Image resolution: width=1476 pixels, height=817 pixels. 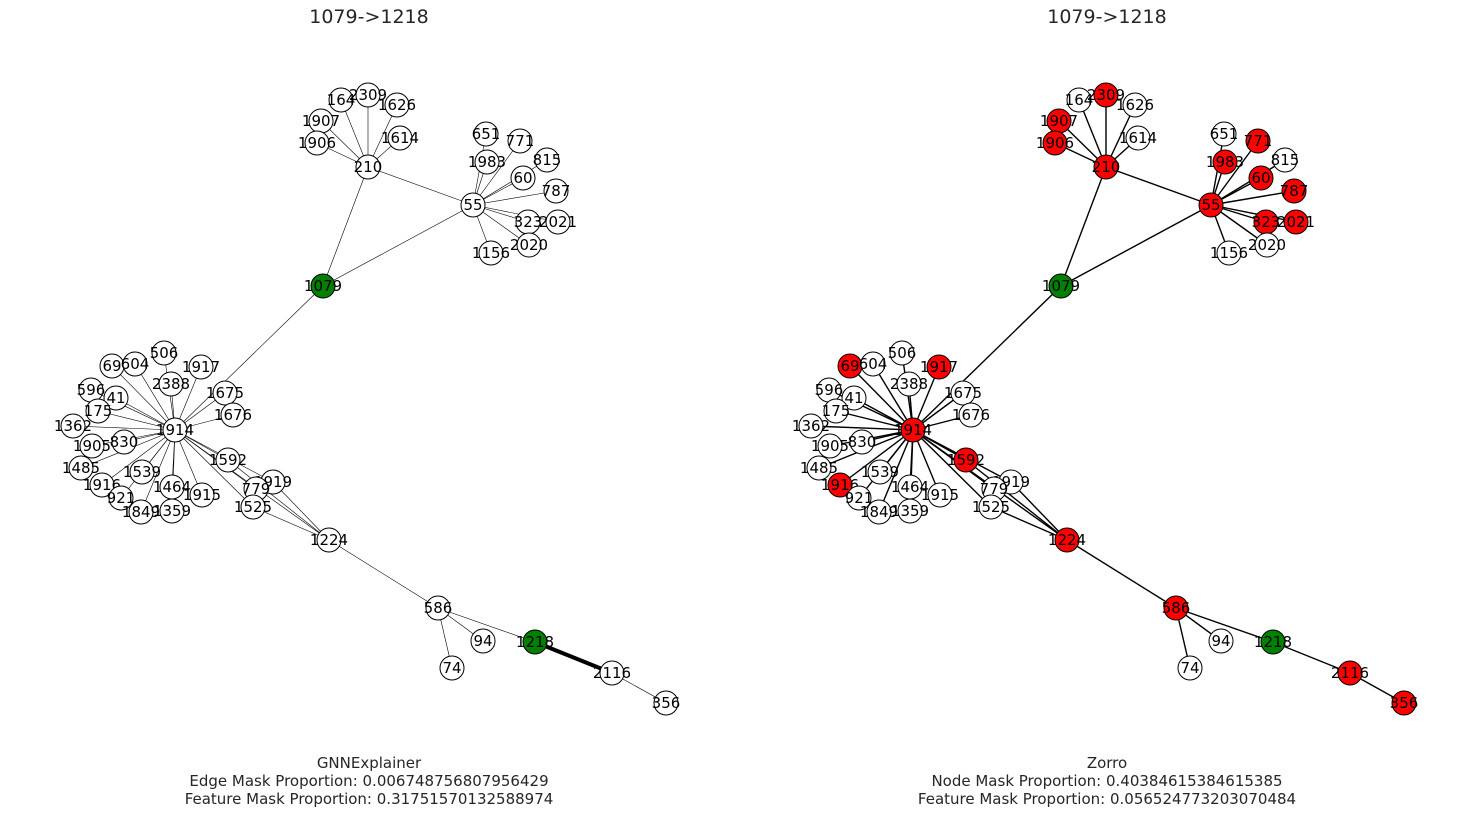 What do you see at coordinates (256, 489) in the screenshot?
I see `node-label: 779` at bounding box center [256, 489].